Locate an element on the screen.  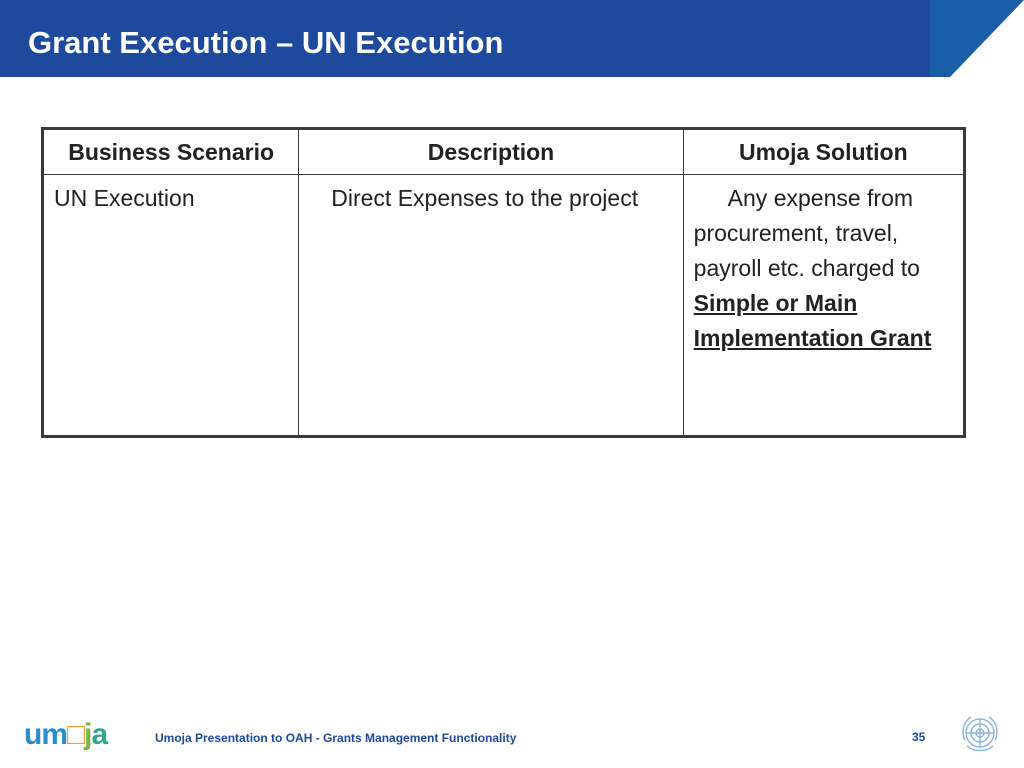
title-bar: Grant Execution – UN Execution is located at coordinates (512, 38).